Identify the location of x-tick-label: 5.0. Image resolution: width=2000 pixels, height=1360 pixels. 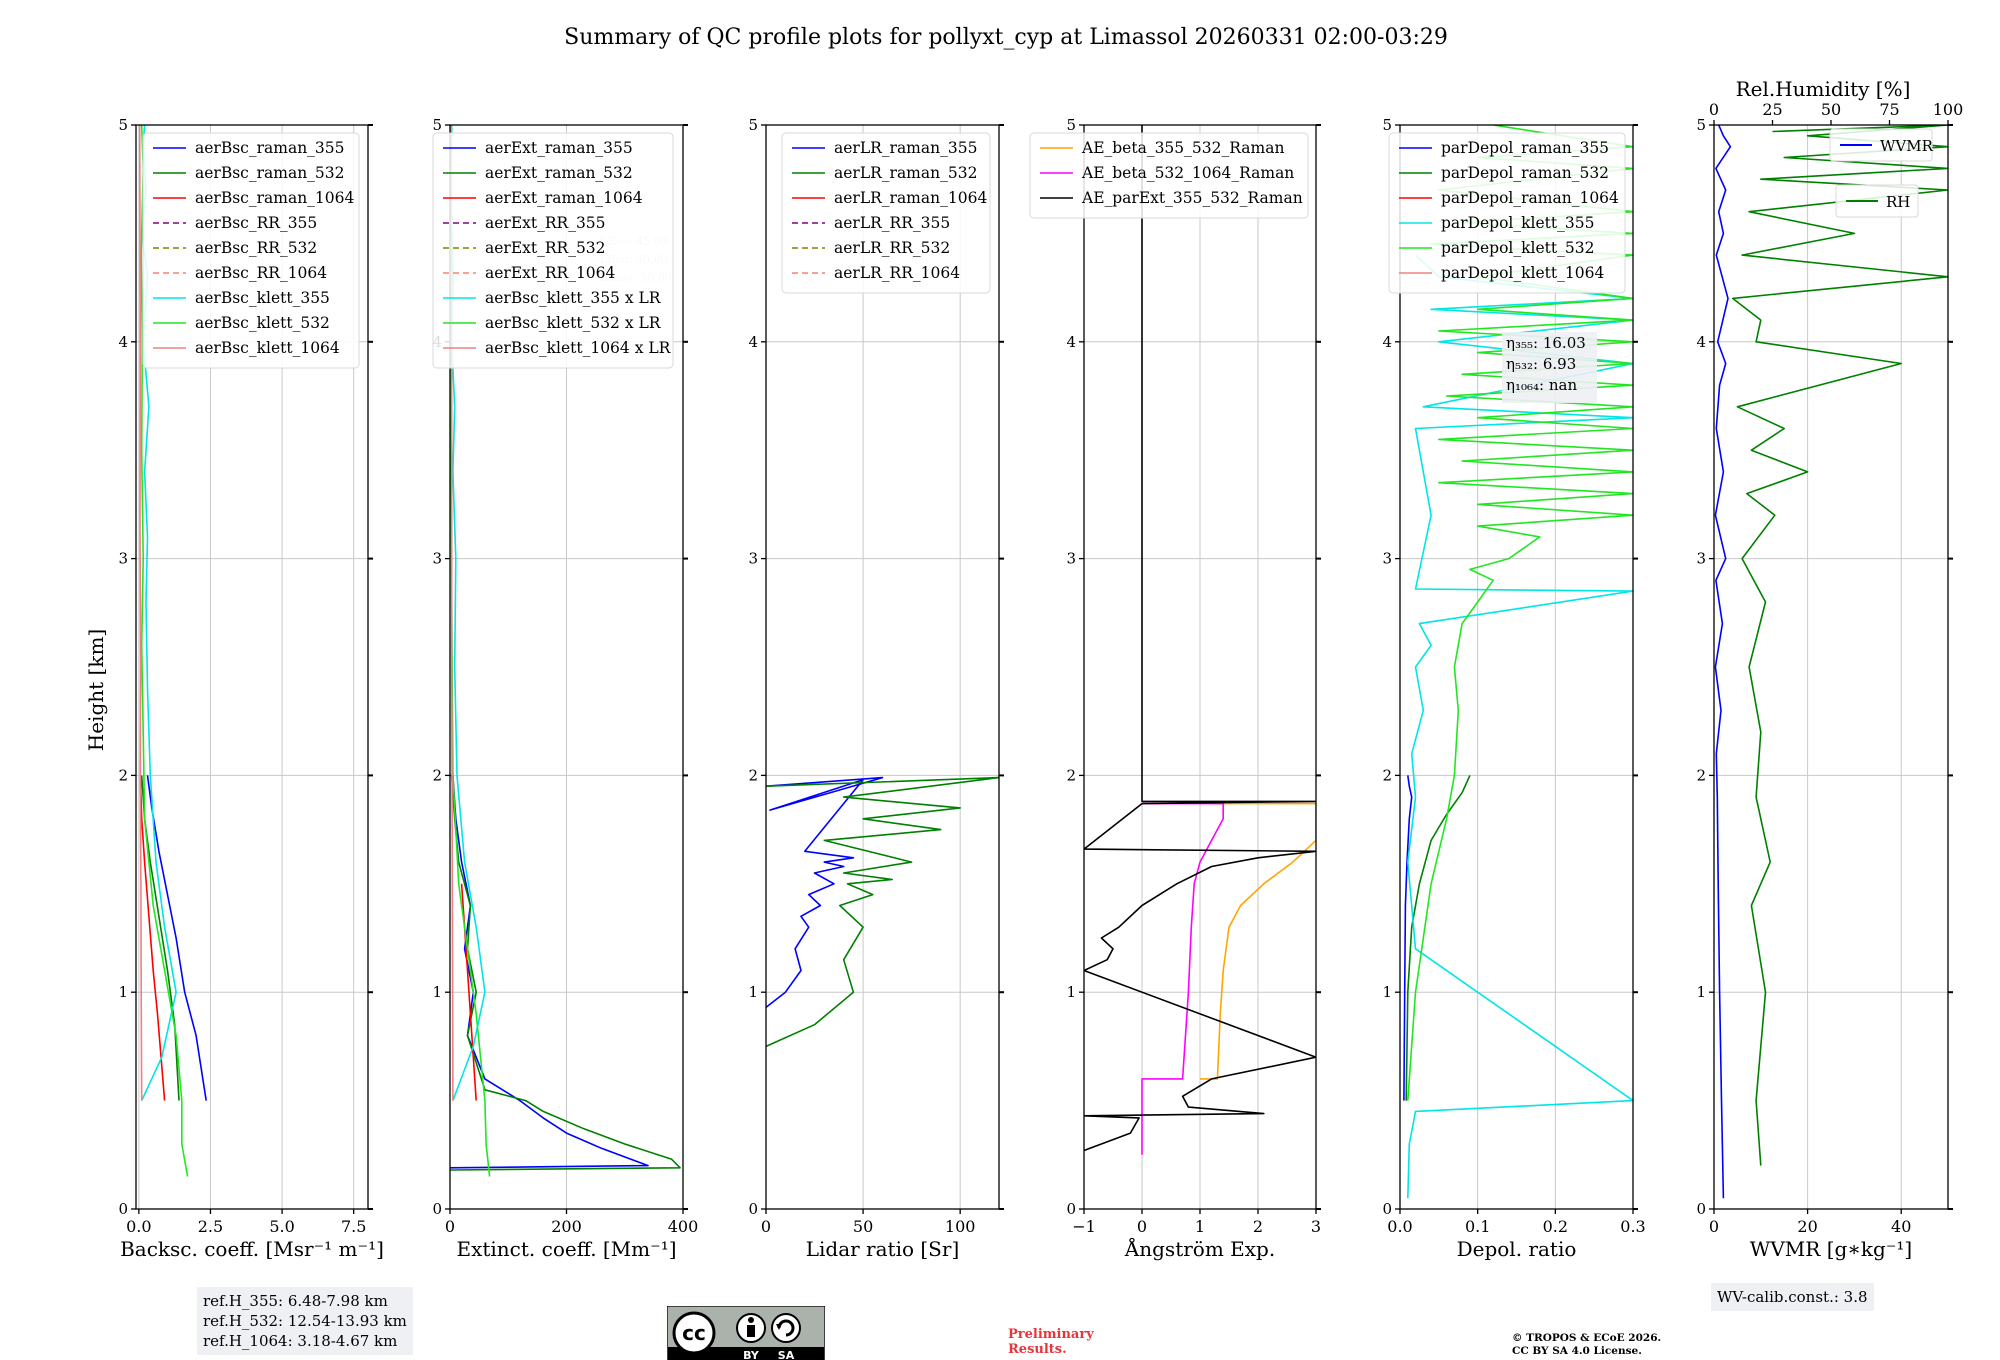
(281, 1226).